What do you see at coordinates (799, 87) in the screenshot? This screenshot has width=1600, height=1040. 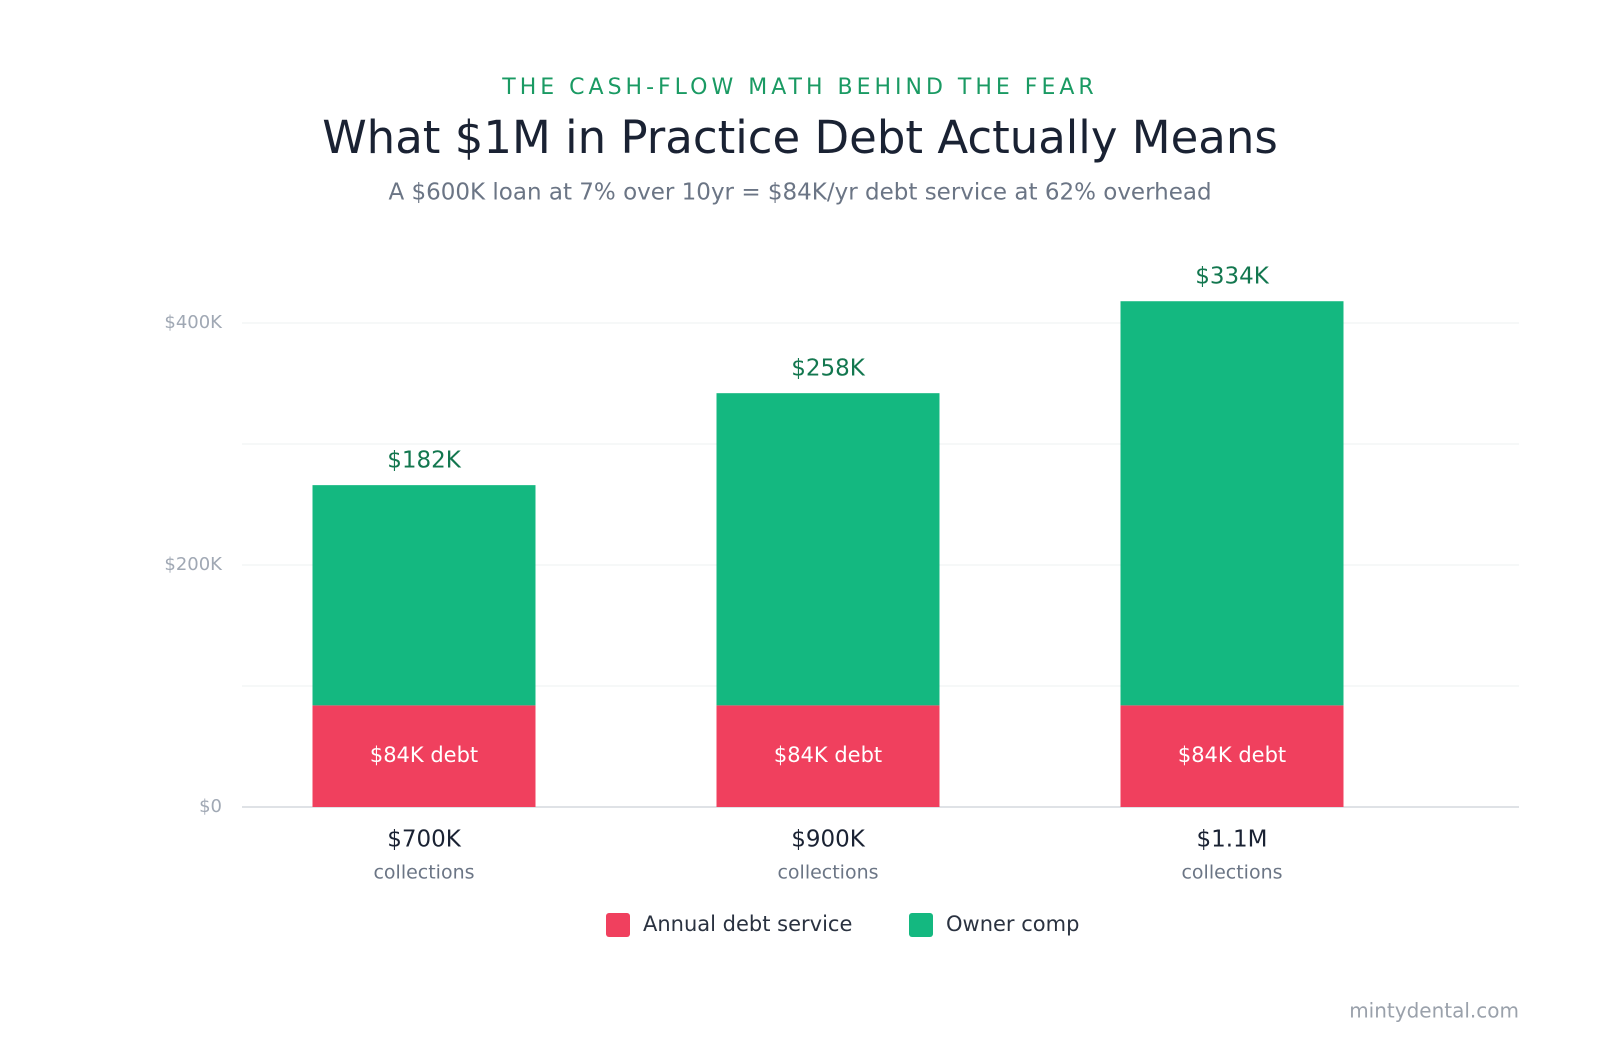 I see `chart-eyebrow: THE CASH-FLOW MATH BEHIND THE FEAR` at bounding box center [799, 87].